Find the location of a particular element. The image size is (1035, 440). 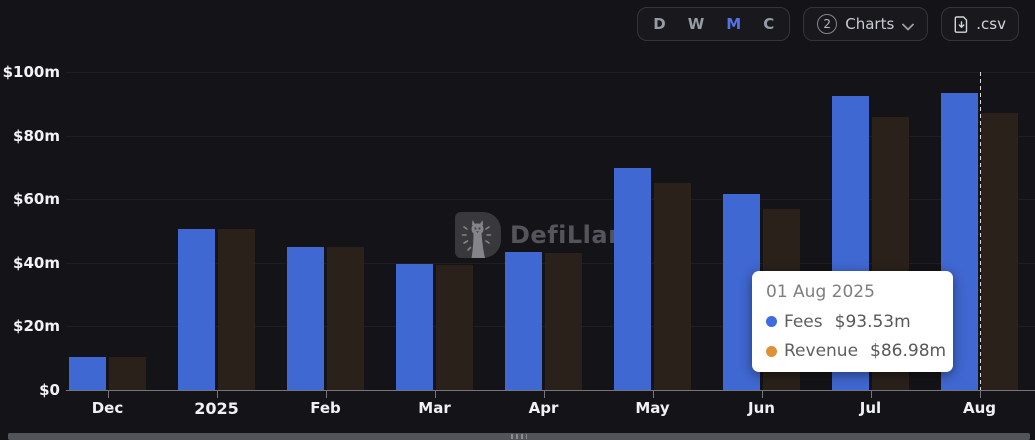

fees-bar-apr is located at coordinates (523, 320).